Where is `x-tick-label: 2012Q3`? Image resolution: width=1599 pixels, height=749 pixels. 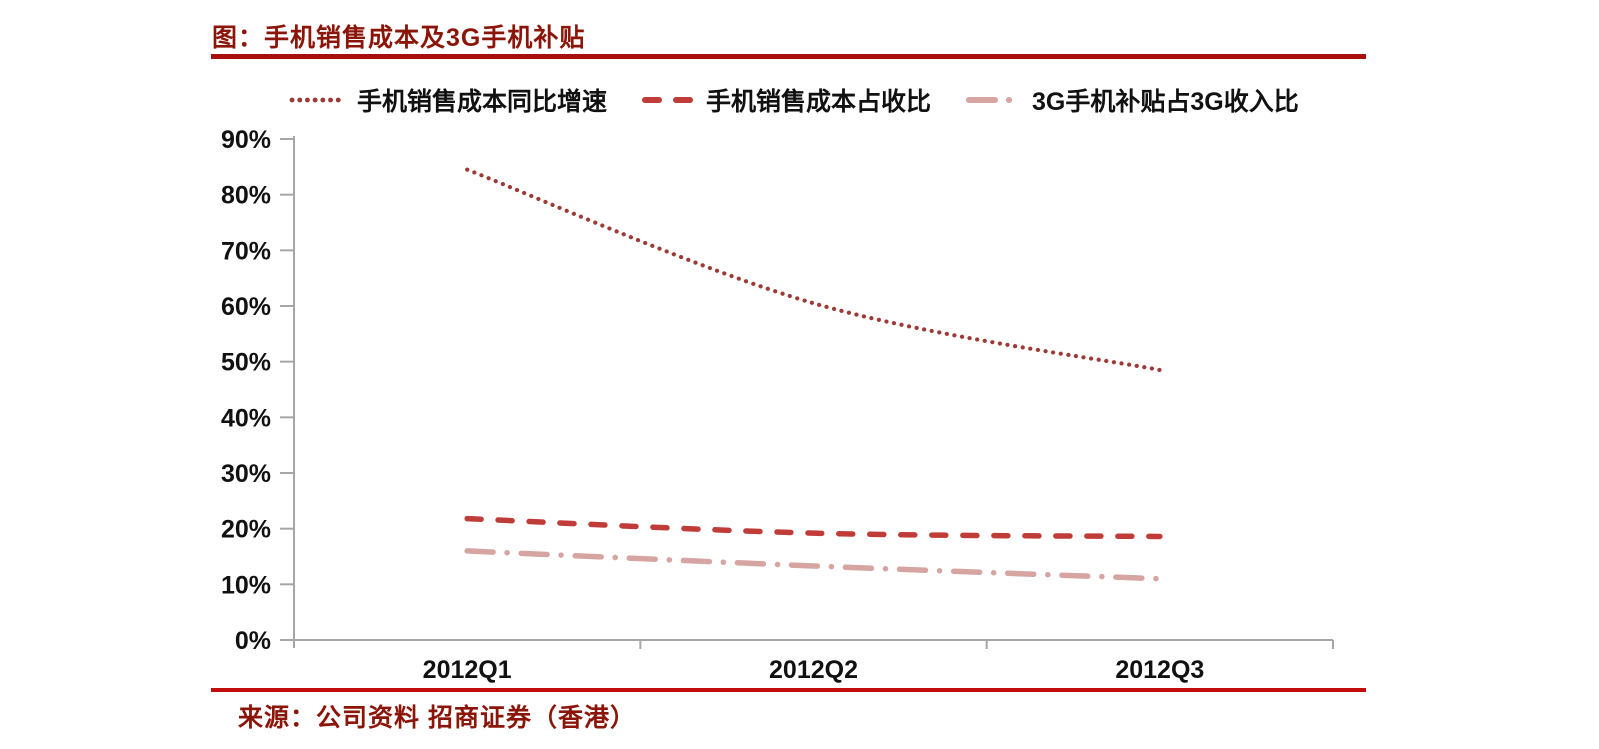 x-tick-label: 2012Q3 is located at coordinates (1159, 670).